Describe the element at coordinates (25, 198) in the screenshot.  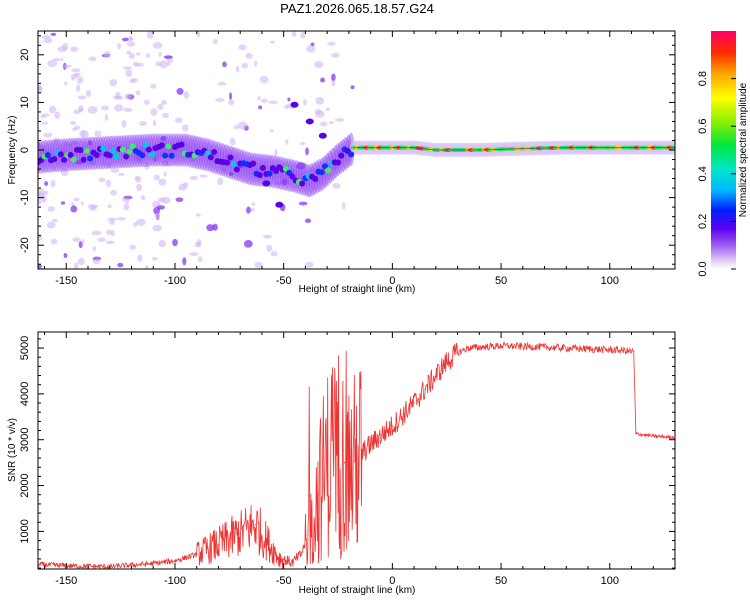
I see `spectrogram-y-tick-label: -10` at that location.